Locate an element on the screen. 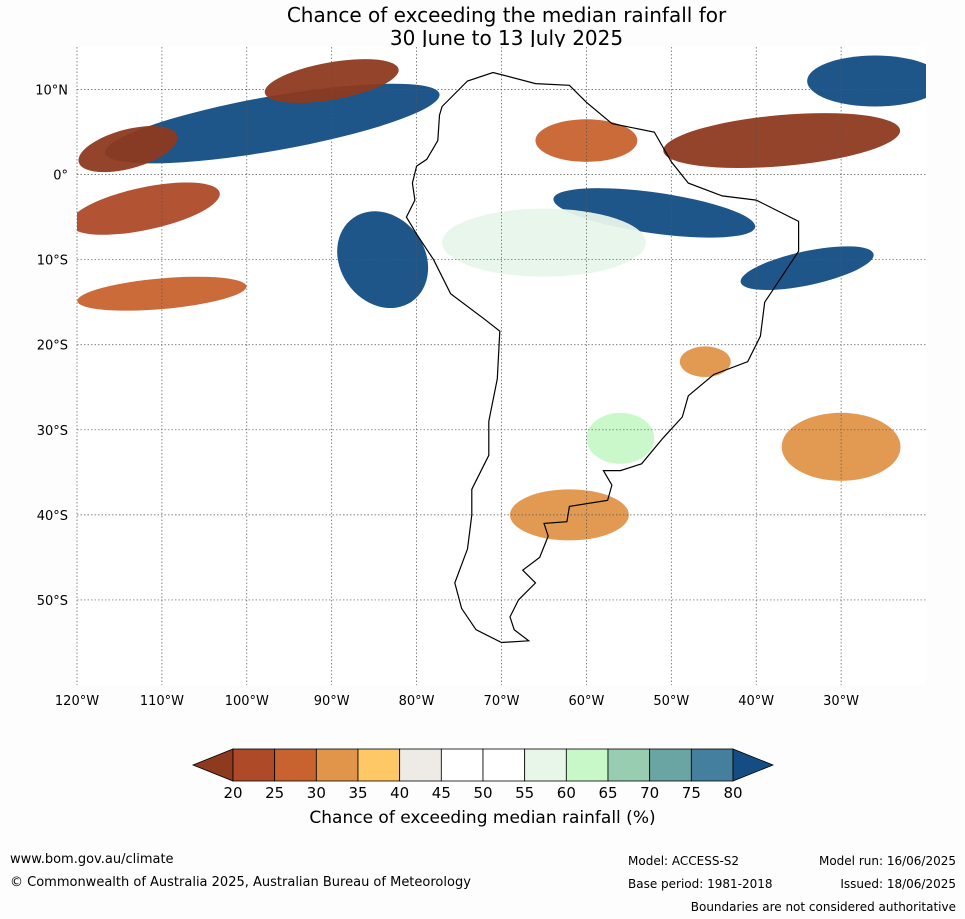 This screenshot has width=965, height=919. colorbar-tick-label: 45 is located at coordinates (441, 793).